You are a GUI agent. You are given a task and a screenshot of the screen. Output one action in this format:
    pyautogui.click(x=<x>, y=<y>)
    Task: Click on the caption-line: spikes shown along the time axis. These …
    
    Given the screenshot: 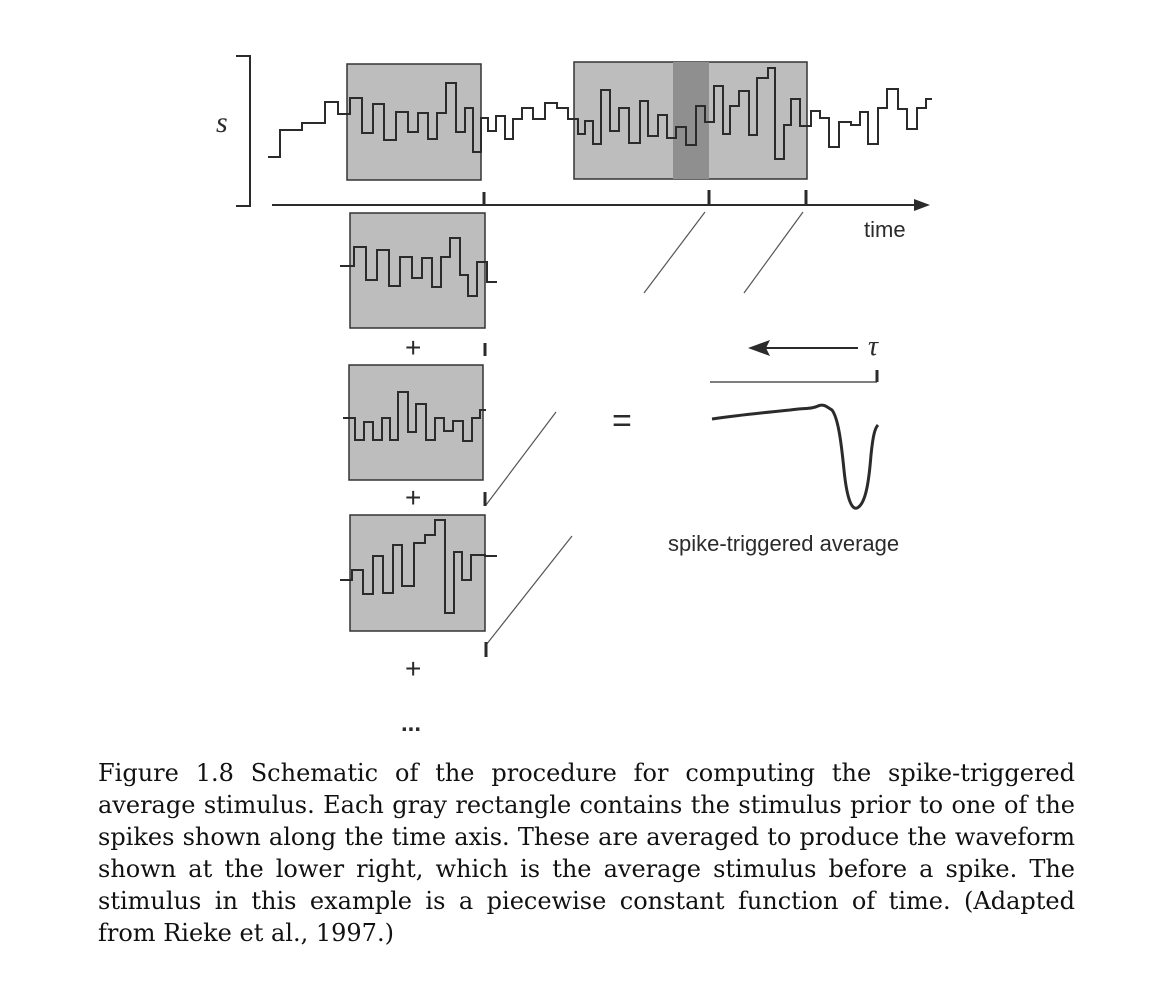 What is the action you would take?
    pyautogui.click(x=586, y=837)
    